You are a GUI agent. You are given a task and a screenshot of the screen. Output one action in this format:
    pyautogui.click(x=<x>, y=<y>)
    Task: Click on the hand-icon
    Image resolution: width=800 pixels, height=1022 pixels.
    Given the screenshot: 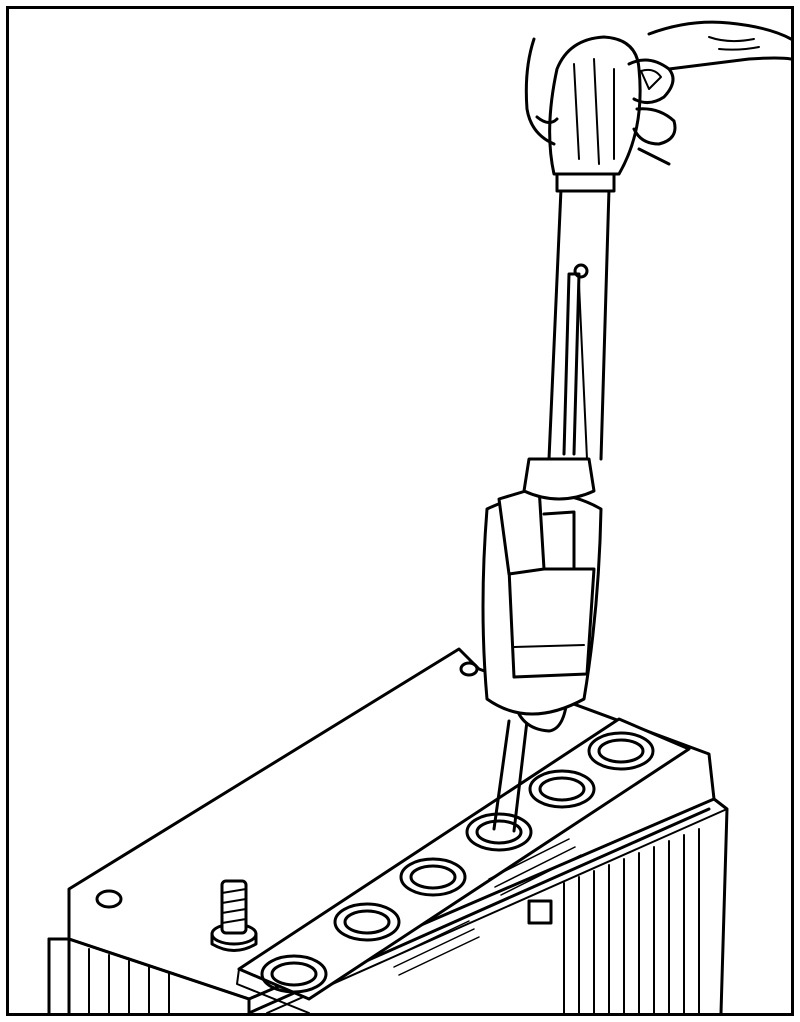 What is the action you would take?
    pyautogui.click(x=657, y=98)
    